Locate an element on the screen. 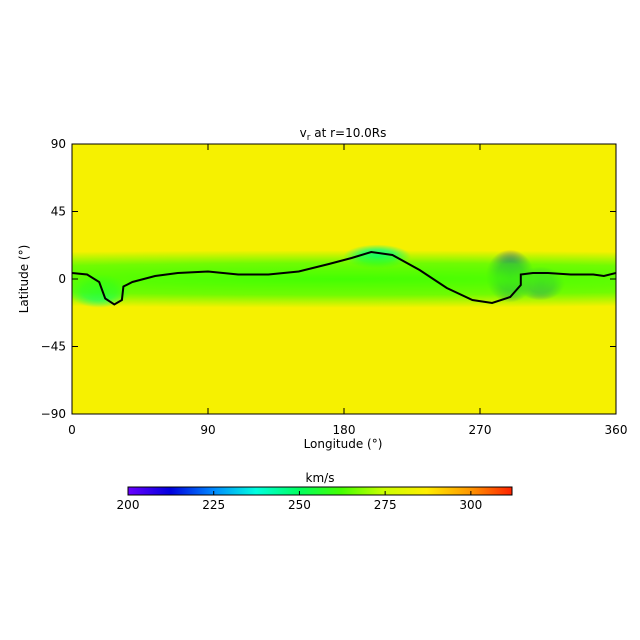 This screenshot has height=640, width=640. chart-title: vr at r=10.0Rs is located at coordinates (343, 134).